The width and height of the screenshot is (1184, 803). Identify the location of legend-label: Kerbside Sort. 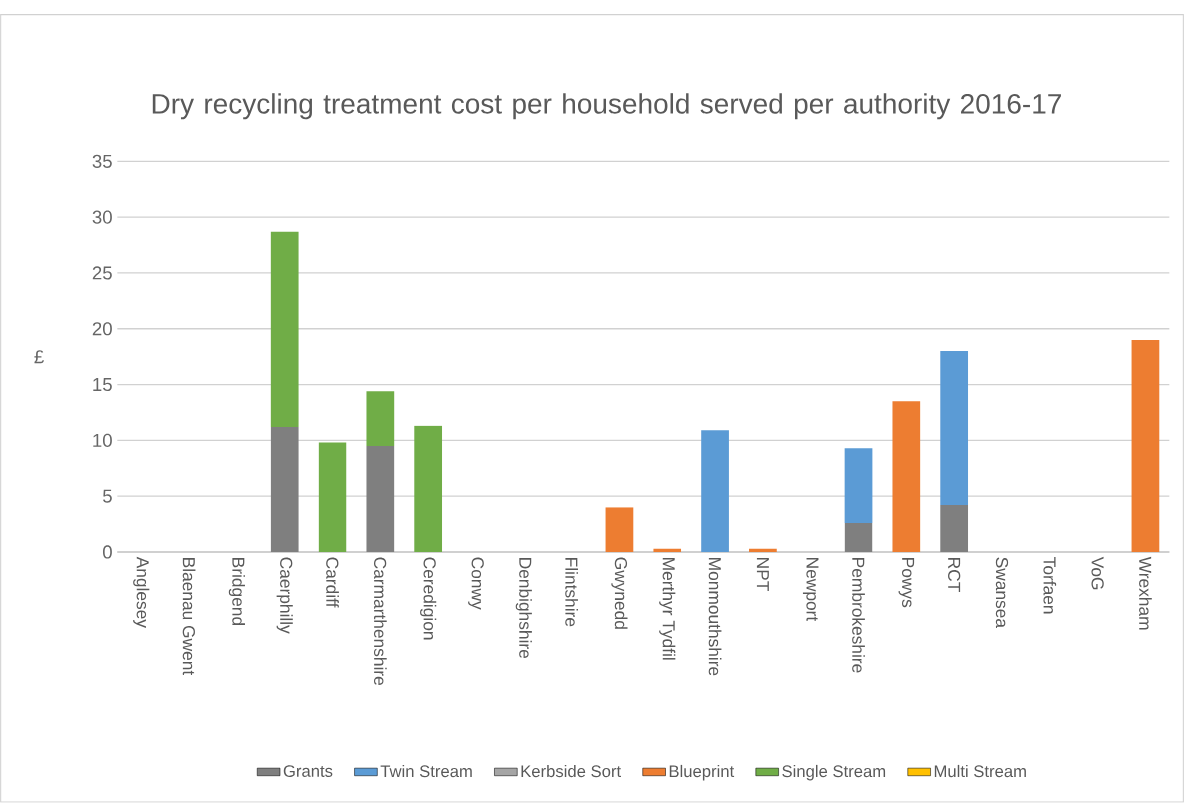
(571, 771).